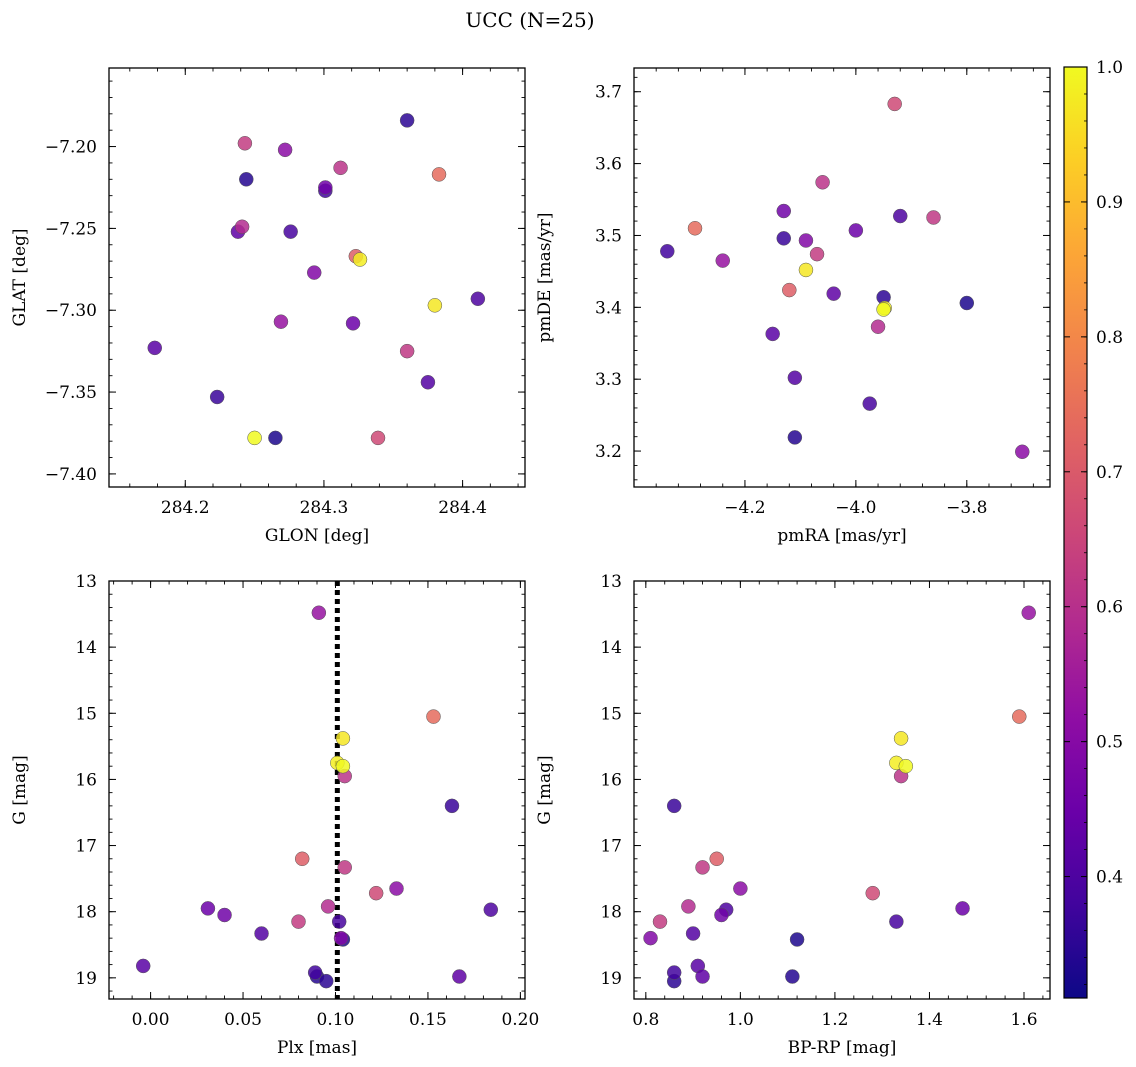  Describe the element at coordinates (929, 1020) in the screenshot. I see `x-tick-label: 1.4` at that location.